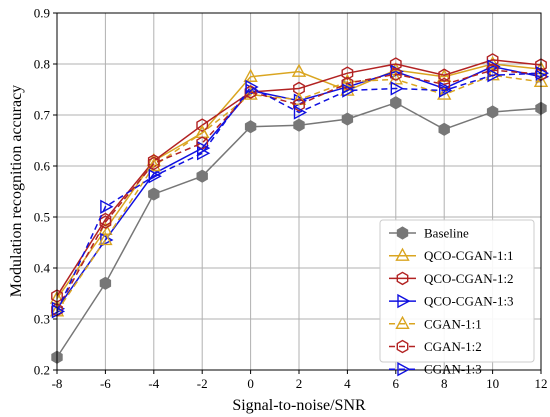 This screenshot has height=417, width=550. Describe the element at coordinates (453, 369) in the screenshot. I see `legend-label: CGAN-1:3` at that location.